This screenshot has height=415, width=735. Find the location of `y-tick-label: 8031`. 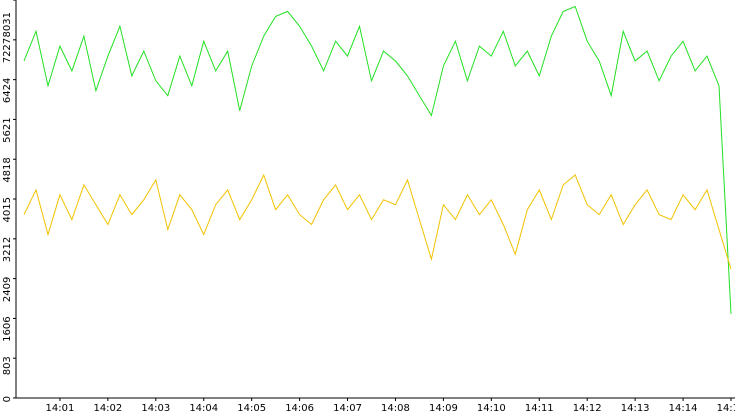

y-tick-label: 8031 is located at coordinates (7, 24).